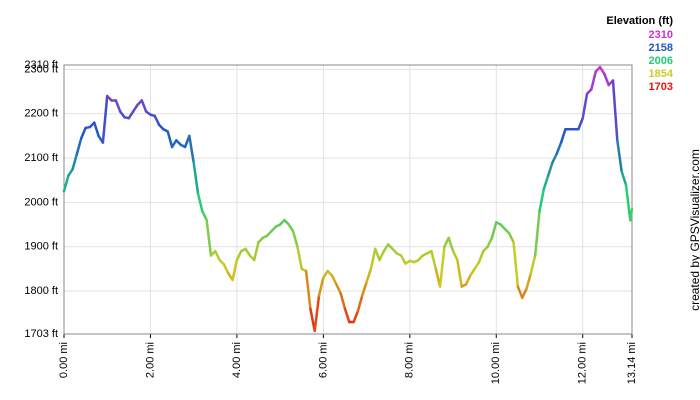 The height and width of the screenshot is (400, 700). I want to click on y-tick-label: 2000 ft, so click(41, 202).